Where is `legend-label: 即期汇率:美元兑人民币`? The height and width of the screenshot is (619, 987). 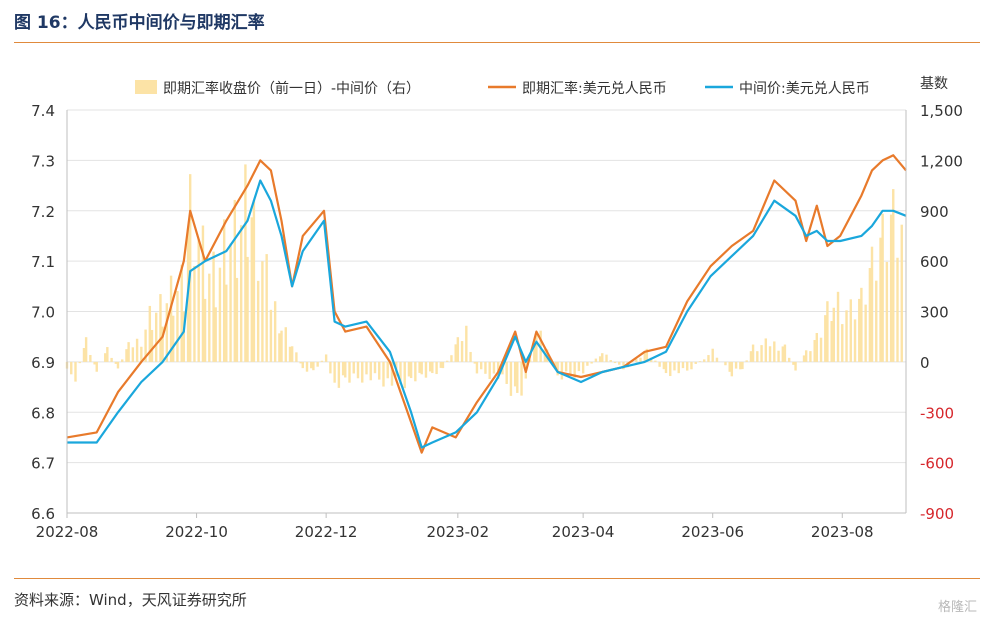
legend-label: 即期汇率:美元兑人民币 is located at coordinates (594, 88).